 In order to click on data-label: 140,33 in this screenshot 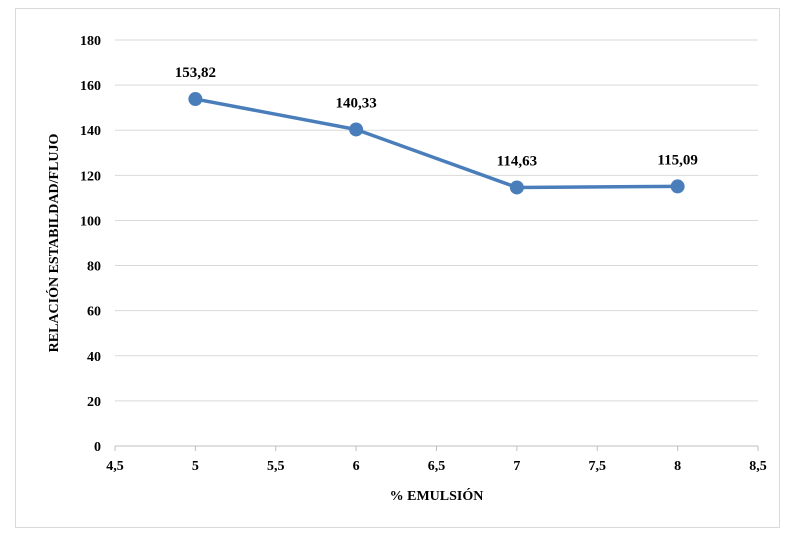, I will do `click(356, 103)`.